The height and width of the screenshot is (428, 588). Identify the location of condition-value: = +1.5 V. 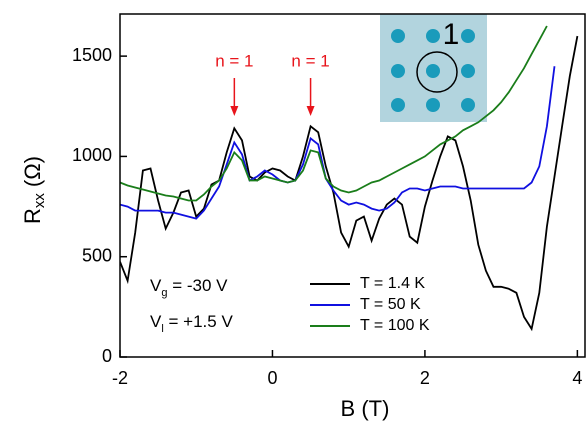
(199, 321).